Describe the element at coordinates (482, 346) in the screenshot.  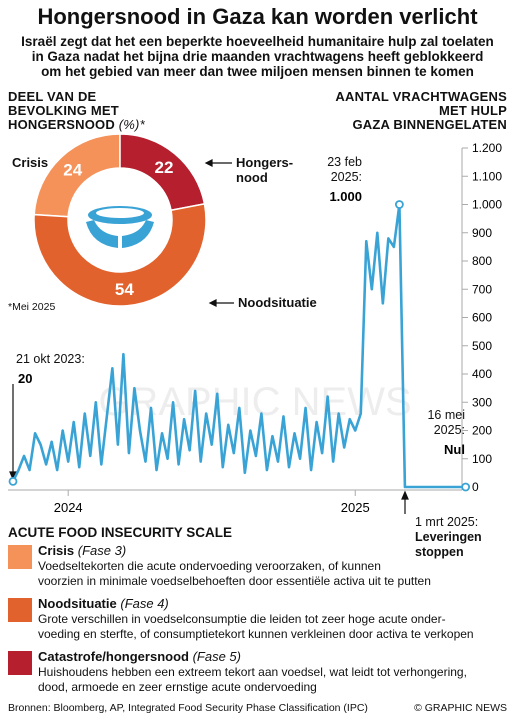
I see `y-tick-label: 500` at that location.